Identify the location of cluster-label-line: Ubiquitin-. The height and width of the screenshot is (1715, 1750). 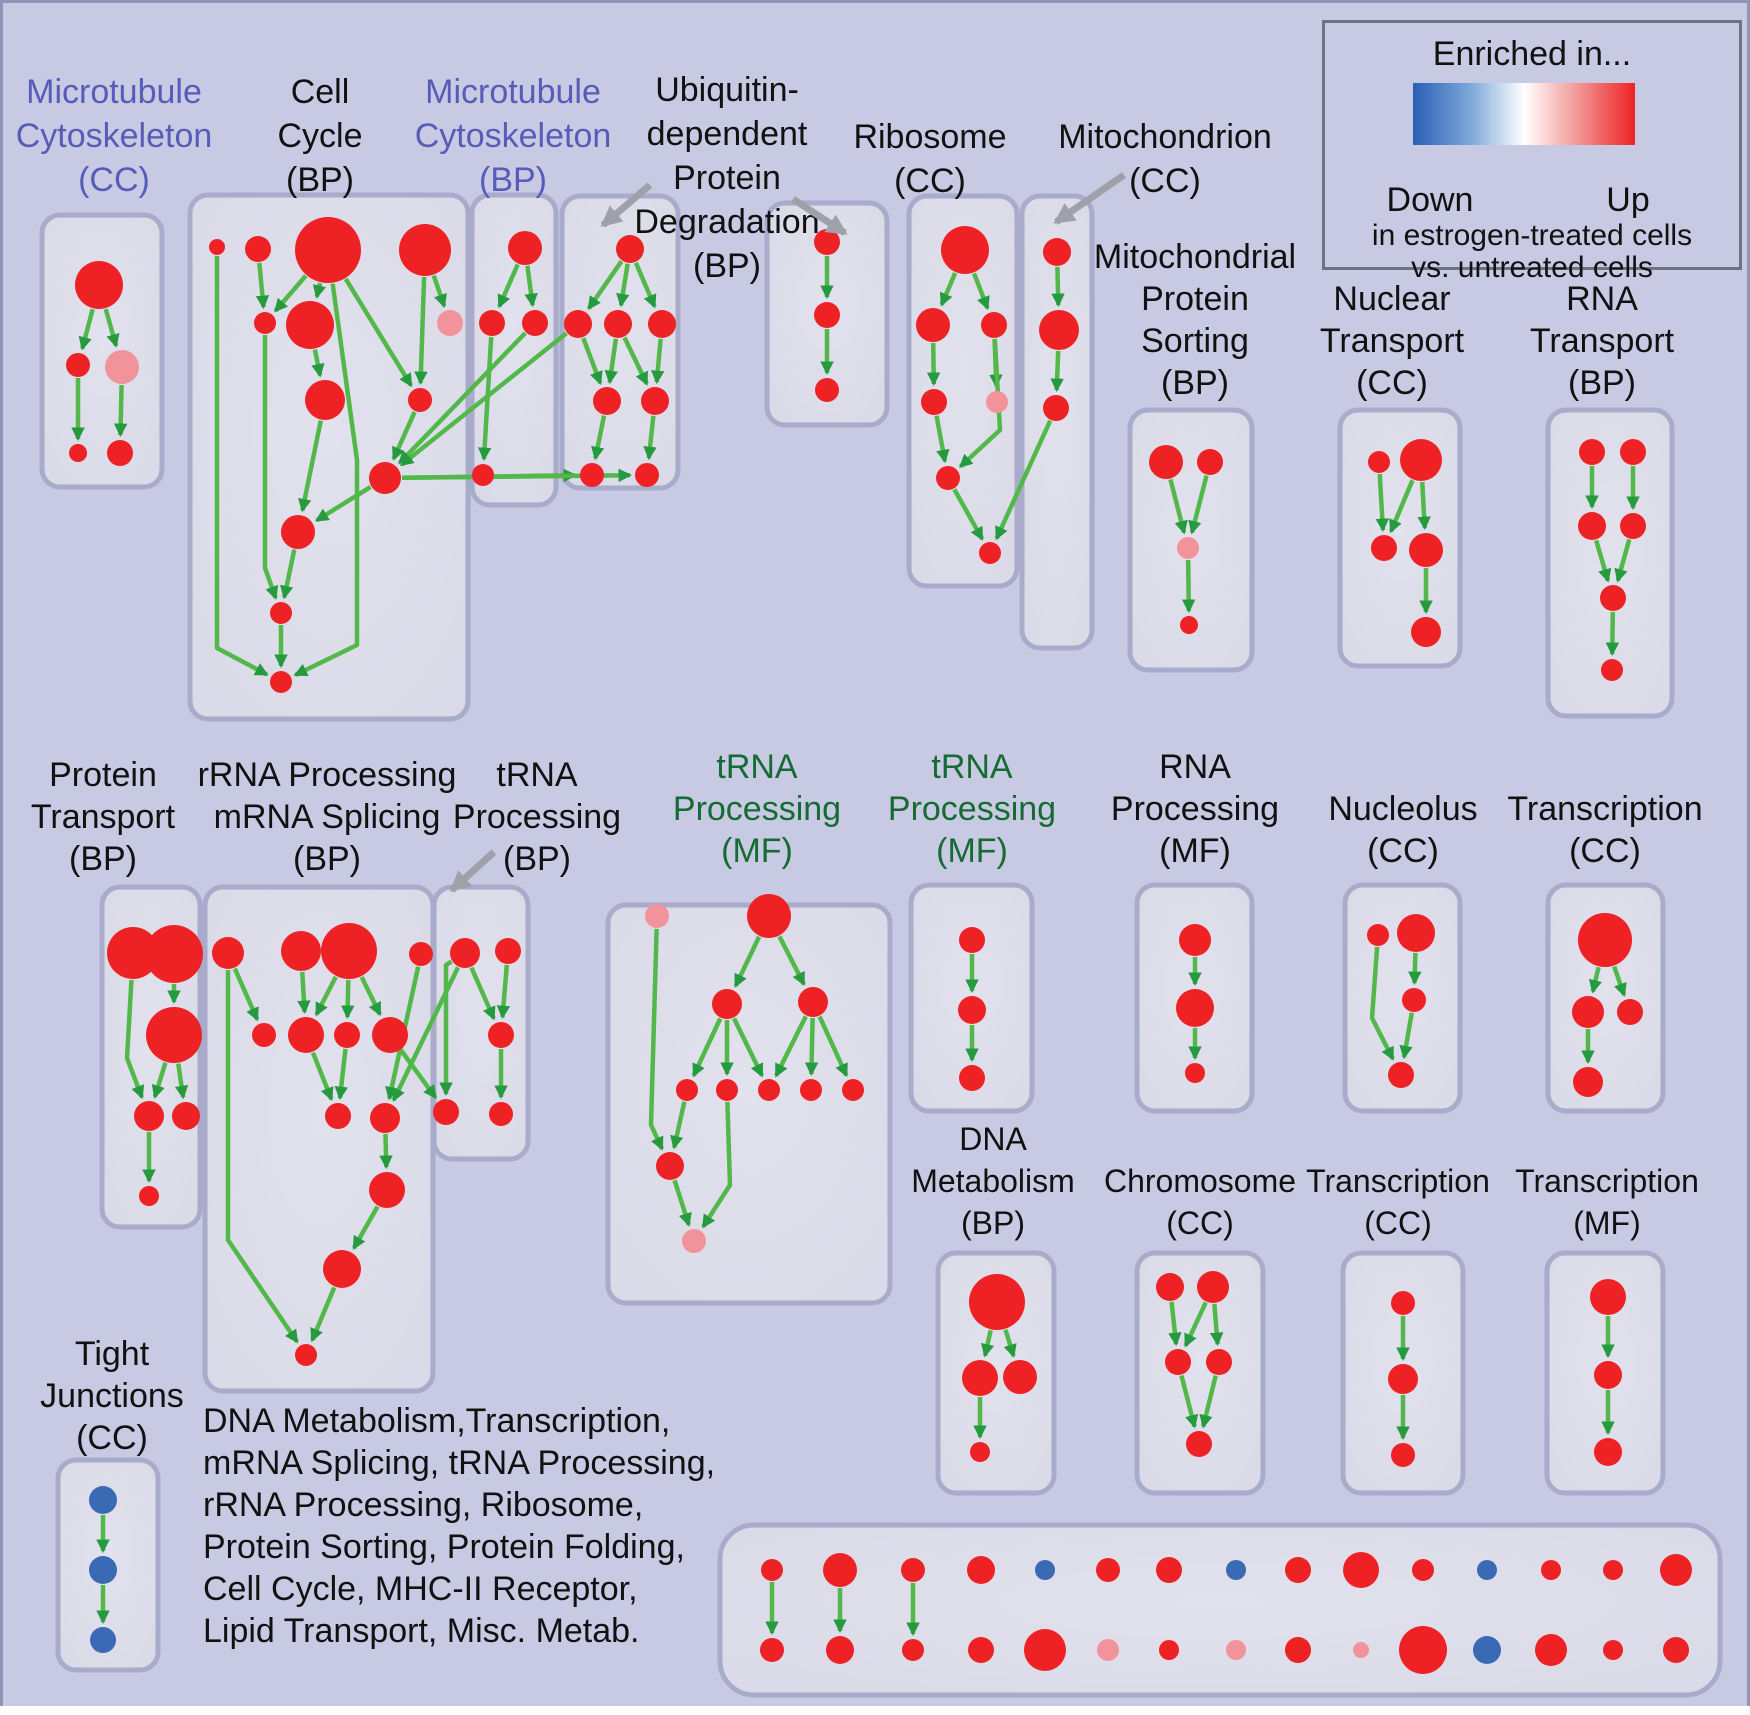
(727, 90).